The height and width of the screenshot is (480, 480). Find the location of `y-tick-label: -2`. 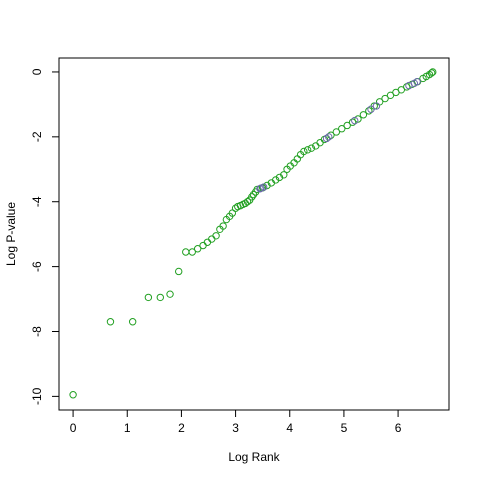

y-tick-label: -2 is located at coordinates (37, 136).